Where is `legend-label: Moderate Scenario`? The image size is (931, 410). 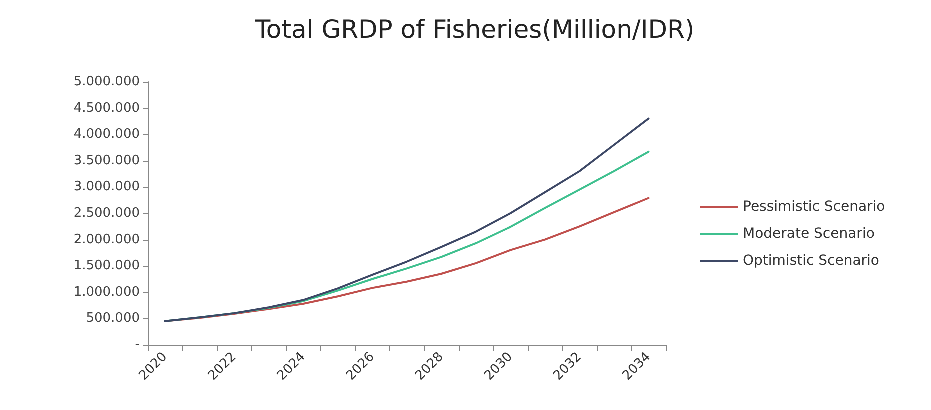 legend-label: Moderate Scenario is located at coordinates (809, 234).